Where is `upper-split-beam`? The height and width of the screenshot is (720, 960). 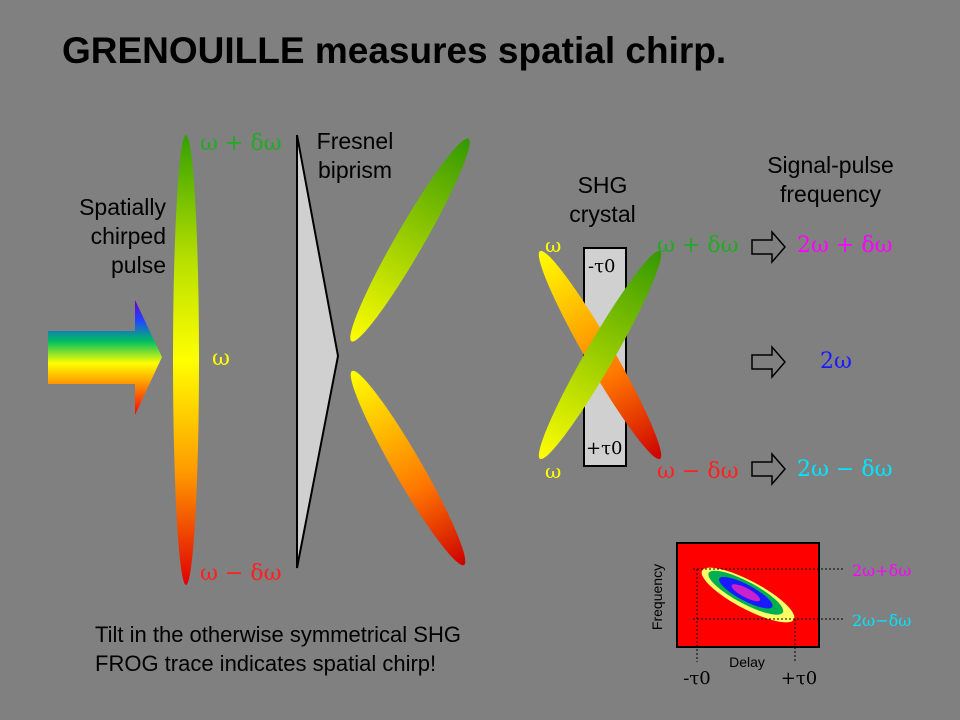 upper-split-beam is located at coordinates (410, 240).